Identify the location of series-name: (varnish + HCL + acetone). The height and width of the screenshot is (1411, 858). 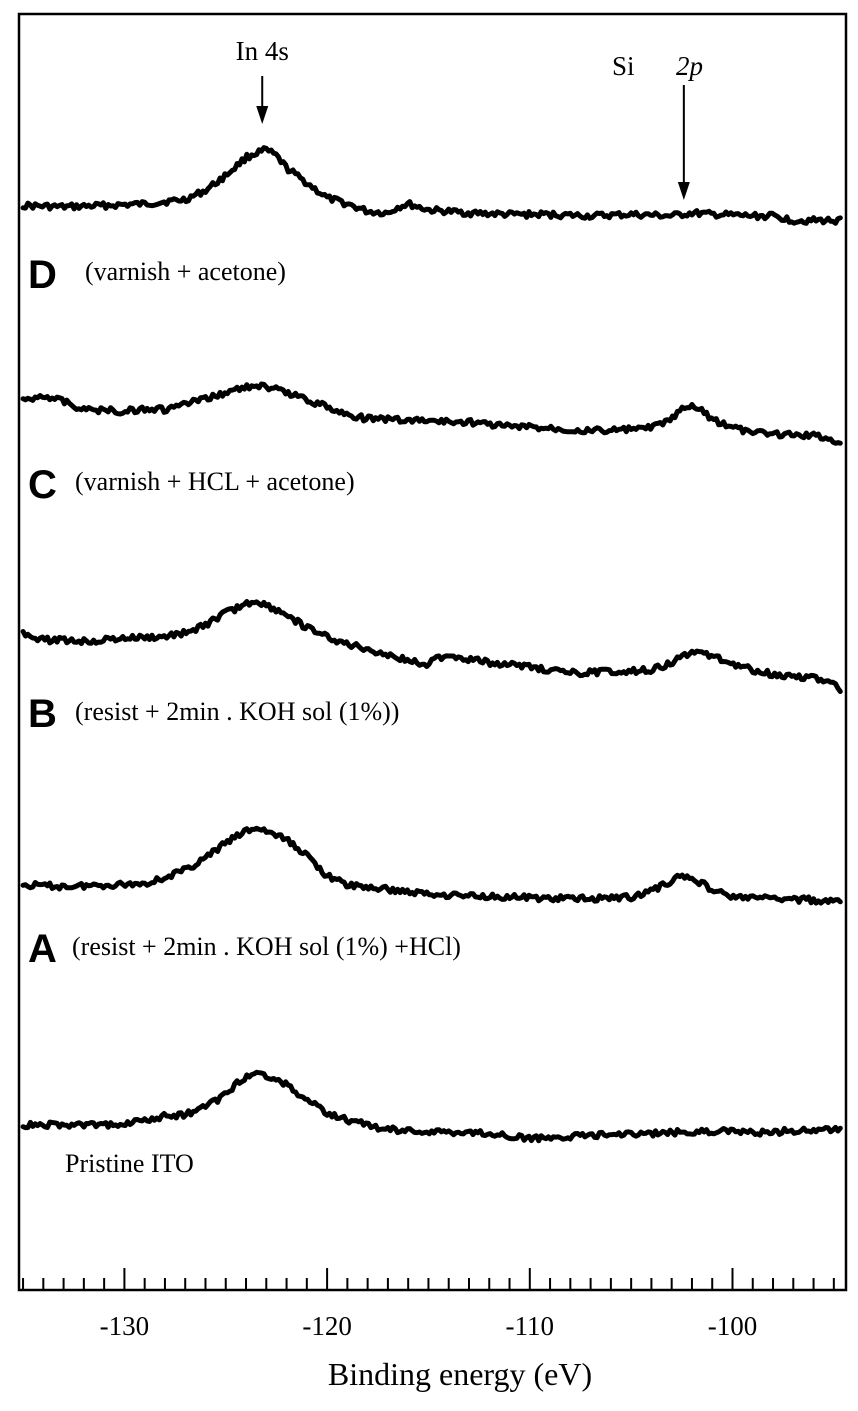
(215, 481).